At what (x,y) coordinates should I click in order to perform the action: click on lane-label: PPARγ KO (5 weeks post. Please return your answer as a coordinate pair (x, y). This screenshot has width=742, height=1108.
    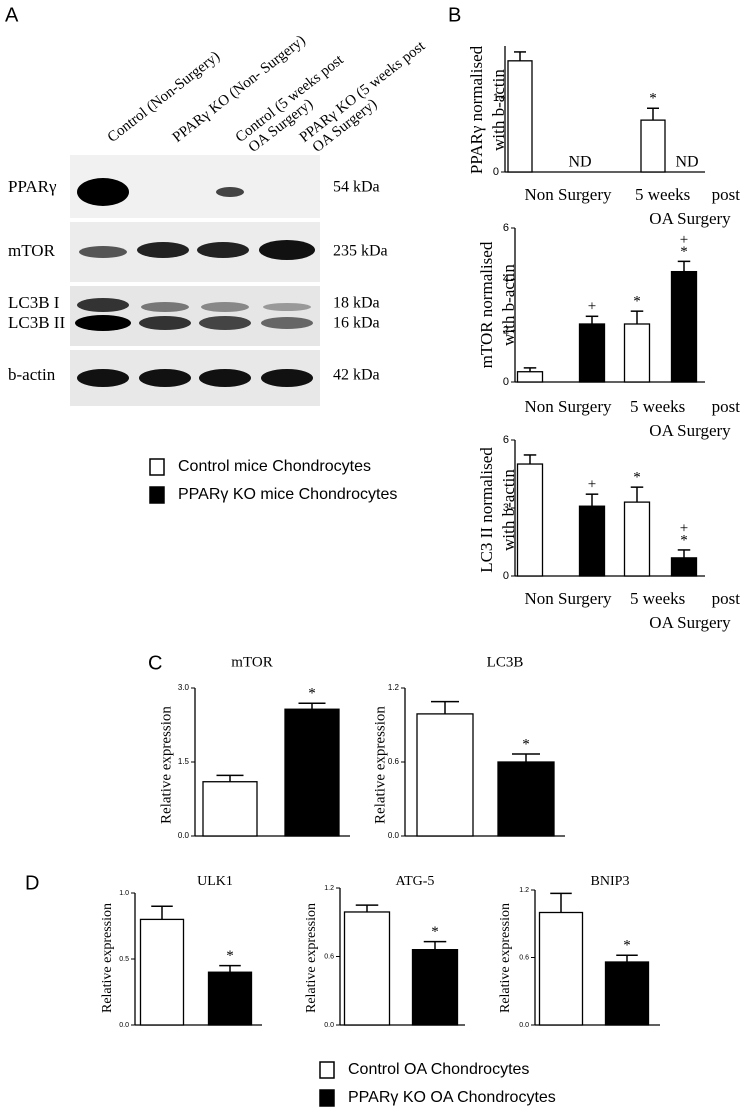
    Looking at the image, I should click on (363, 92).